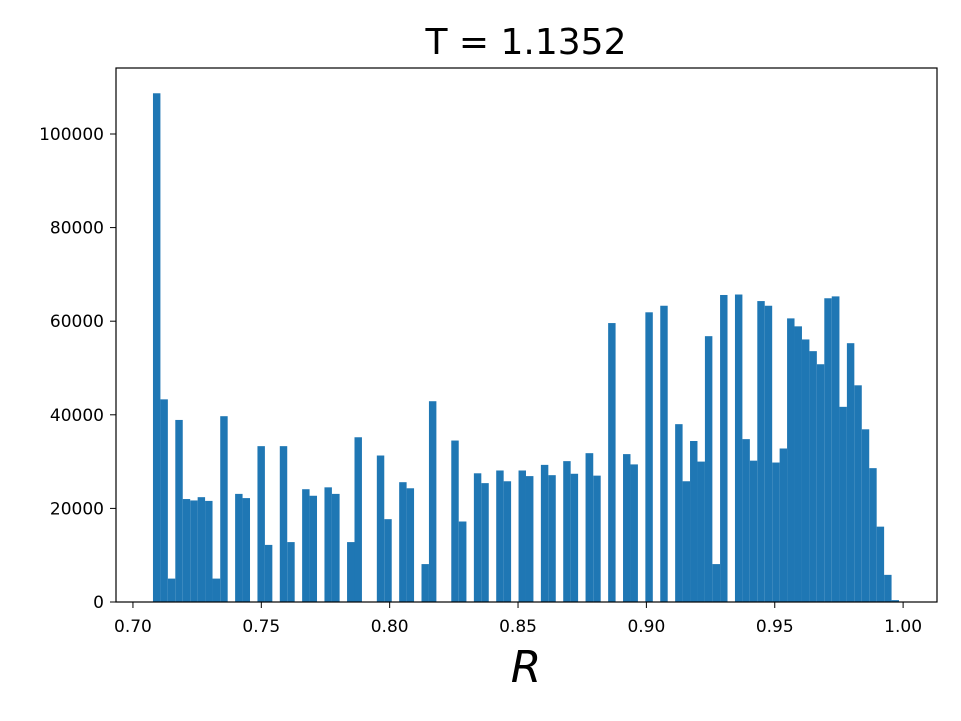 This screenshot has width=961, height=721. What do you see at coordinates (646, 627) in the screenshot?
I see `x-tick-label: 0.90` at bounding box center [646, 627].